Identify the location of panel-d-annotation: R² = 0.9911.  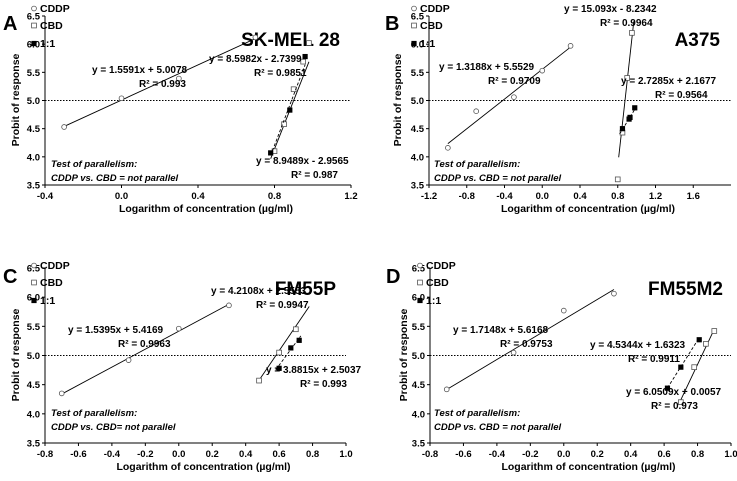
(654, 359).